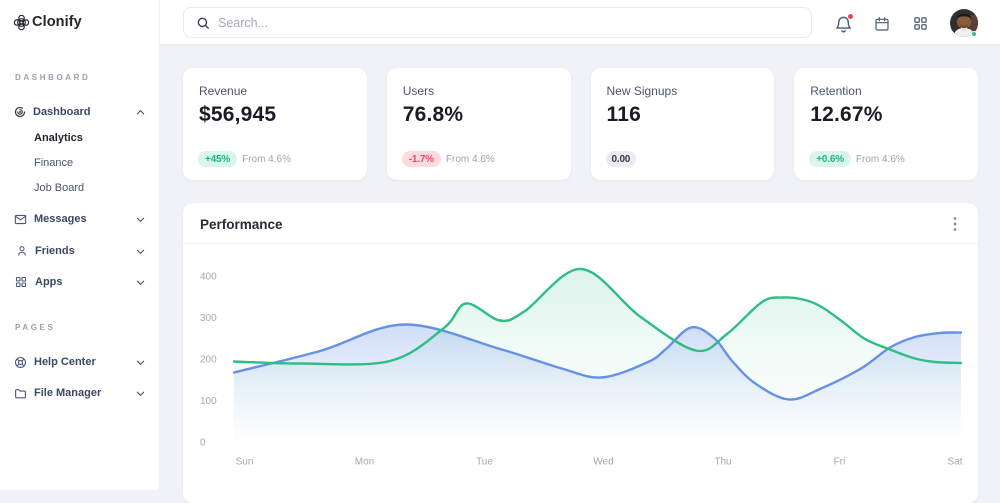 Image resolution: width=1000 pixels, height=503 pixels. Describe the element at coordinates (208, 318) in the screenshot. I see `svg-text: 300` at that location.